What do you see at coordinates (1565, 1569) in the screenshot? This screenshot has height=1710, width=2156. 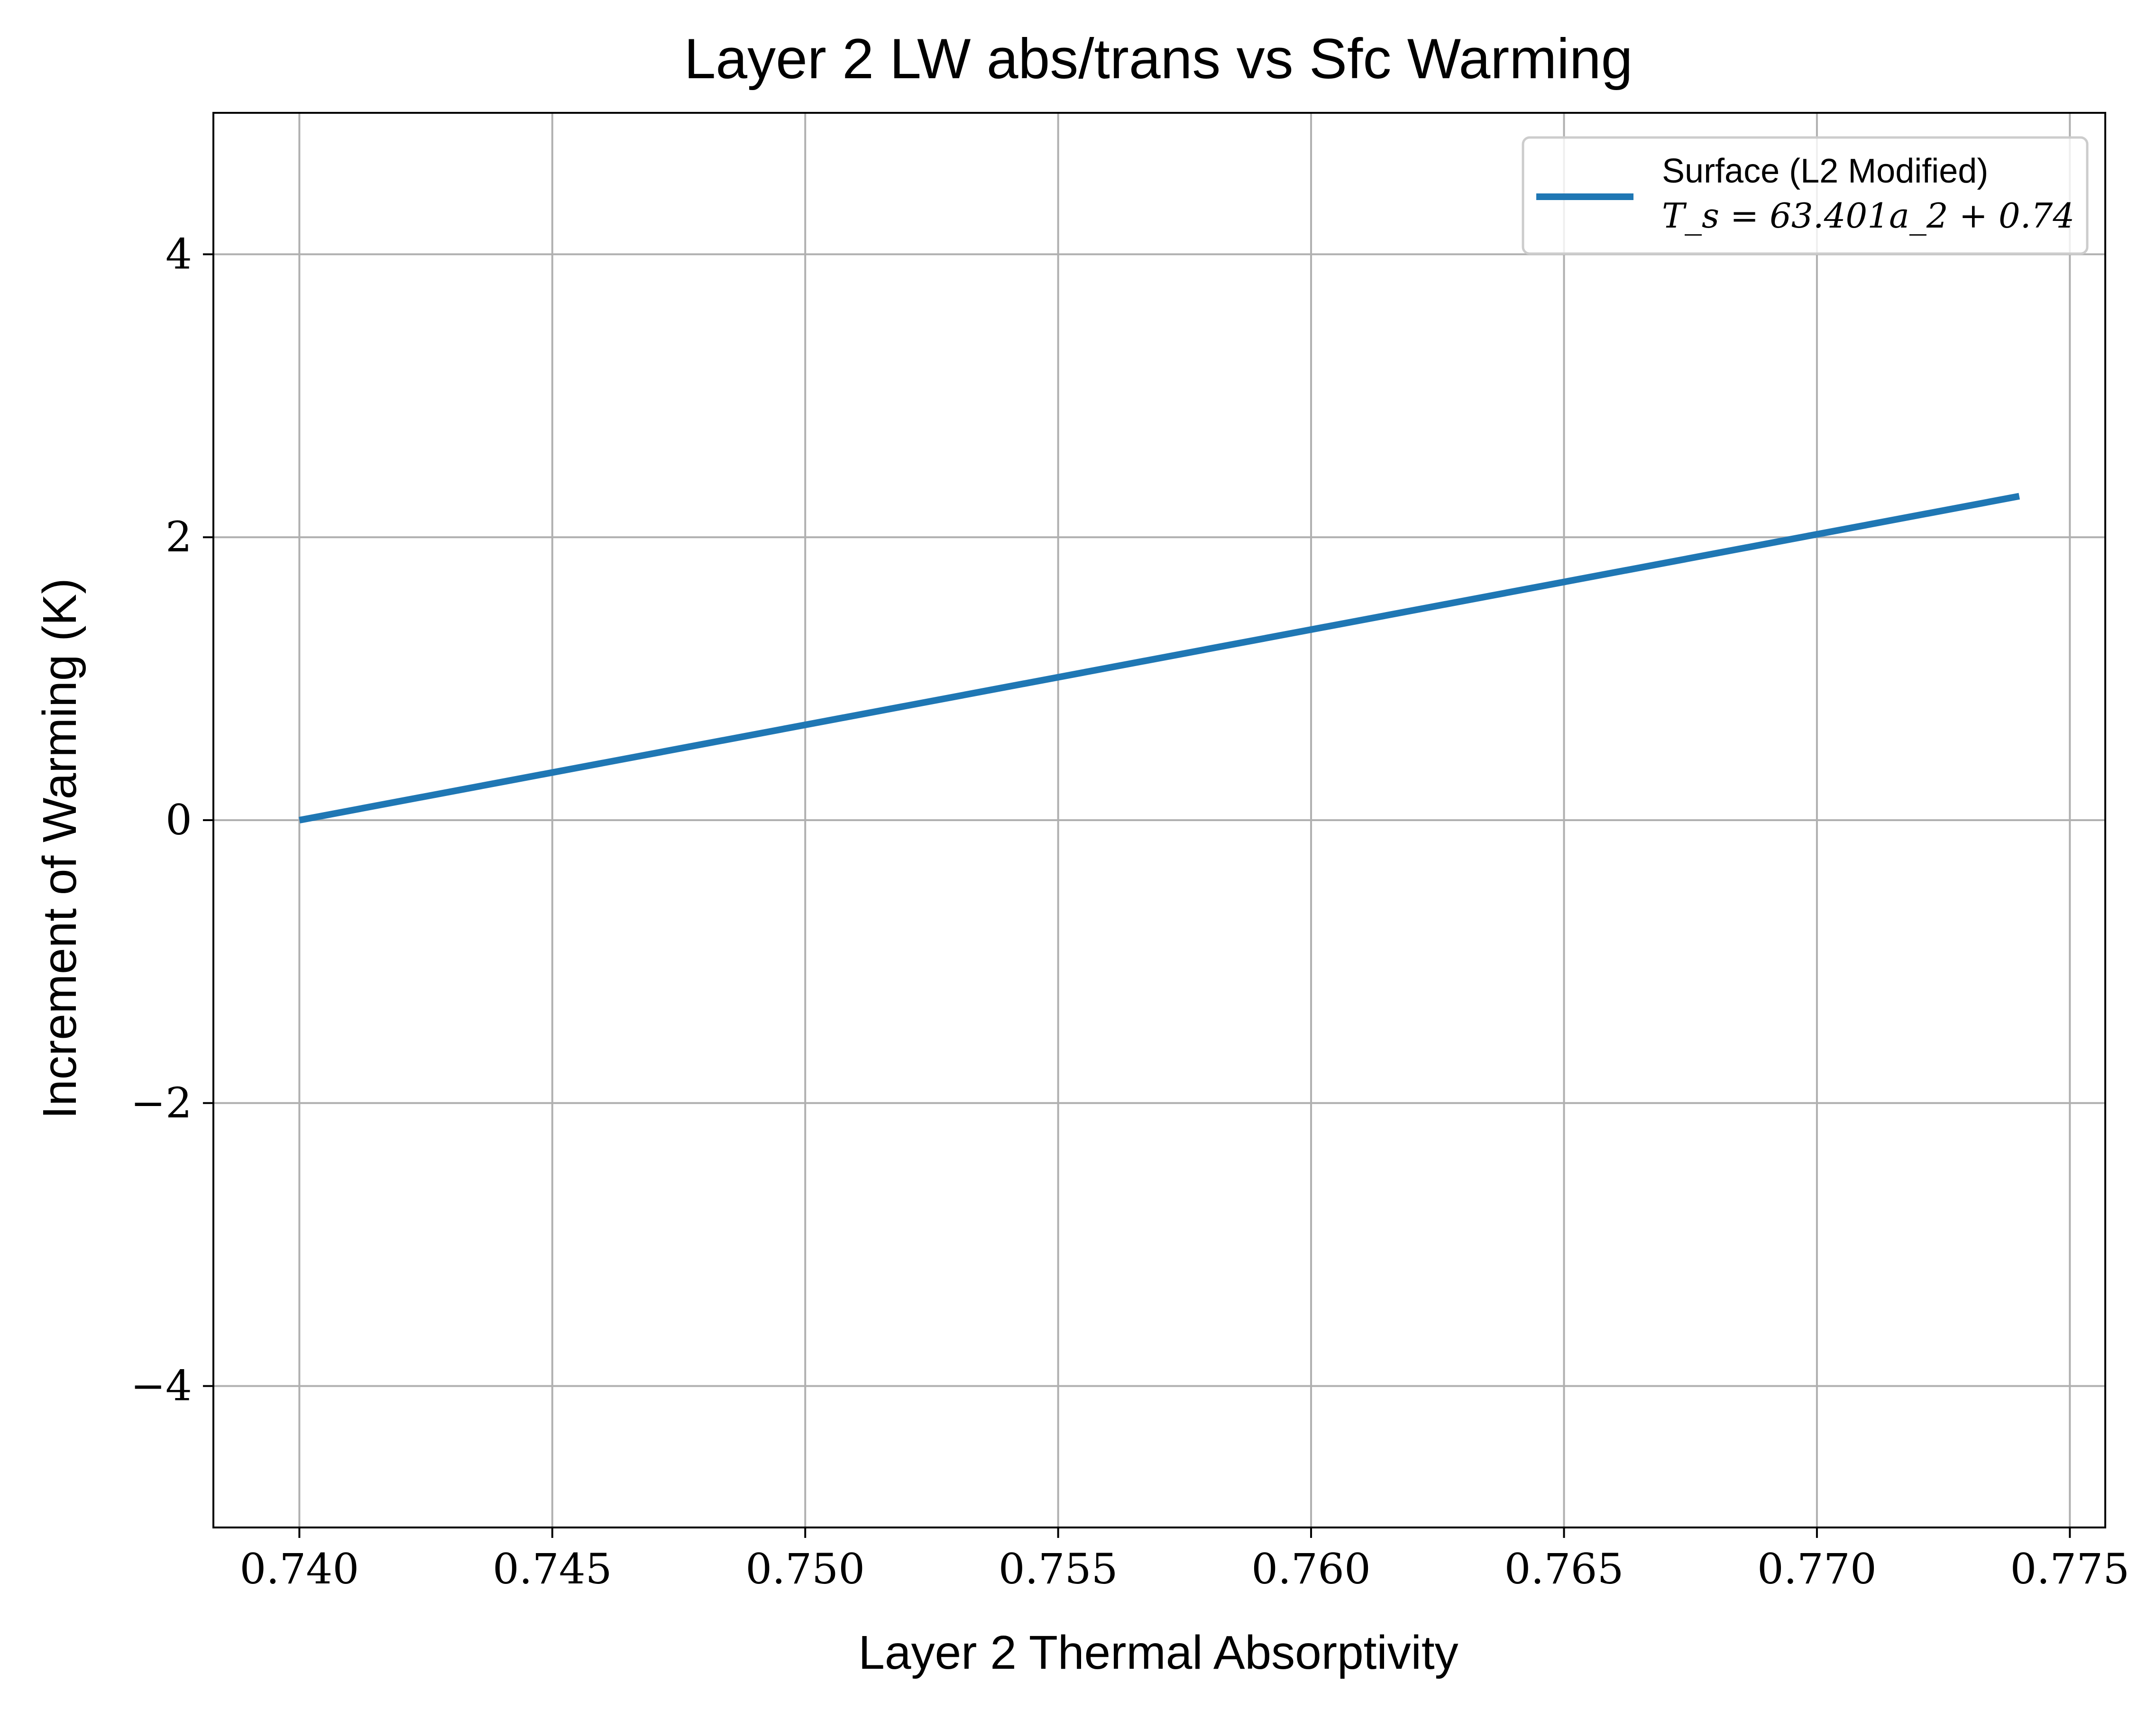 I see `x-tick-label: 0.765` at bounding box center [1565, 1569].